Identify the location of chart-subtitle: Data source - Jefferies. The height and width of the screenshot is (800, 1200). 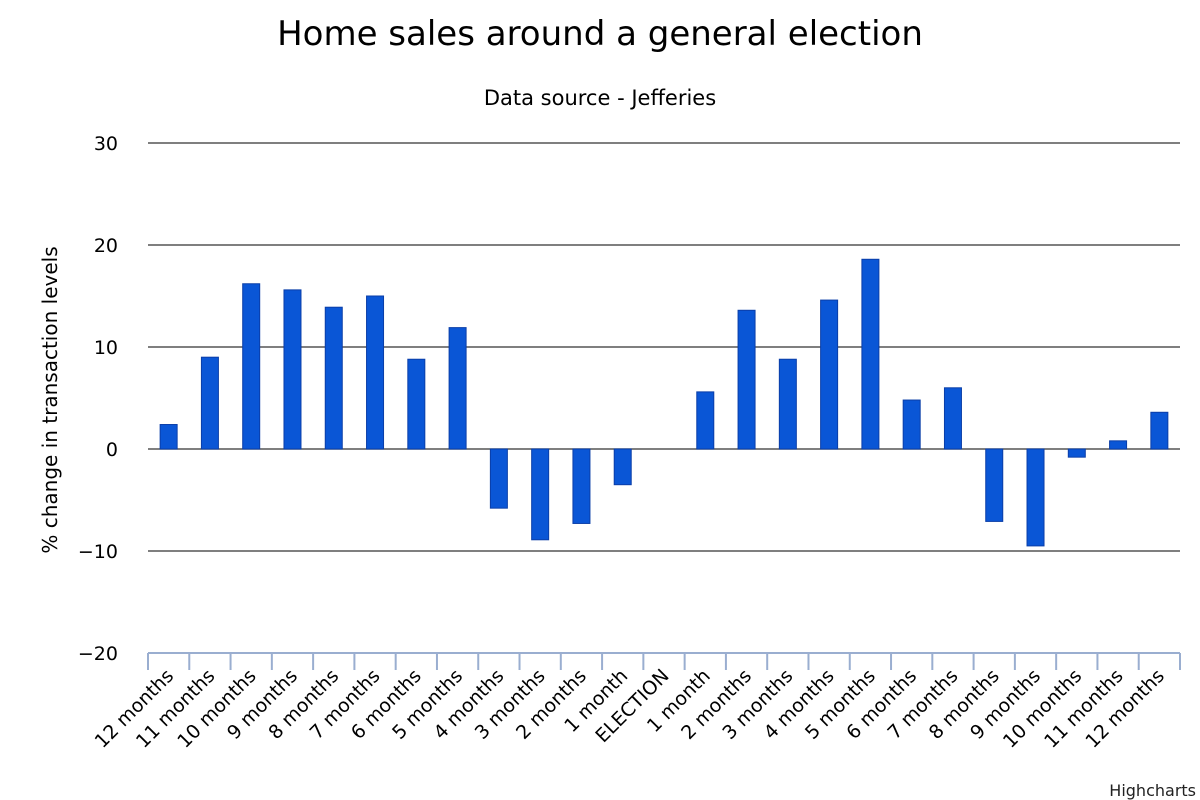
(600, 98).